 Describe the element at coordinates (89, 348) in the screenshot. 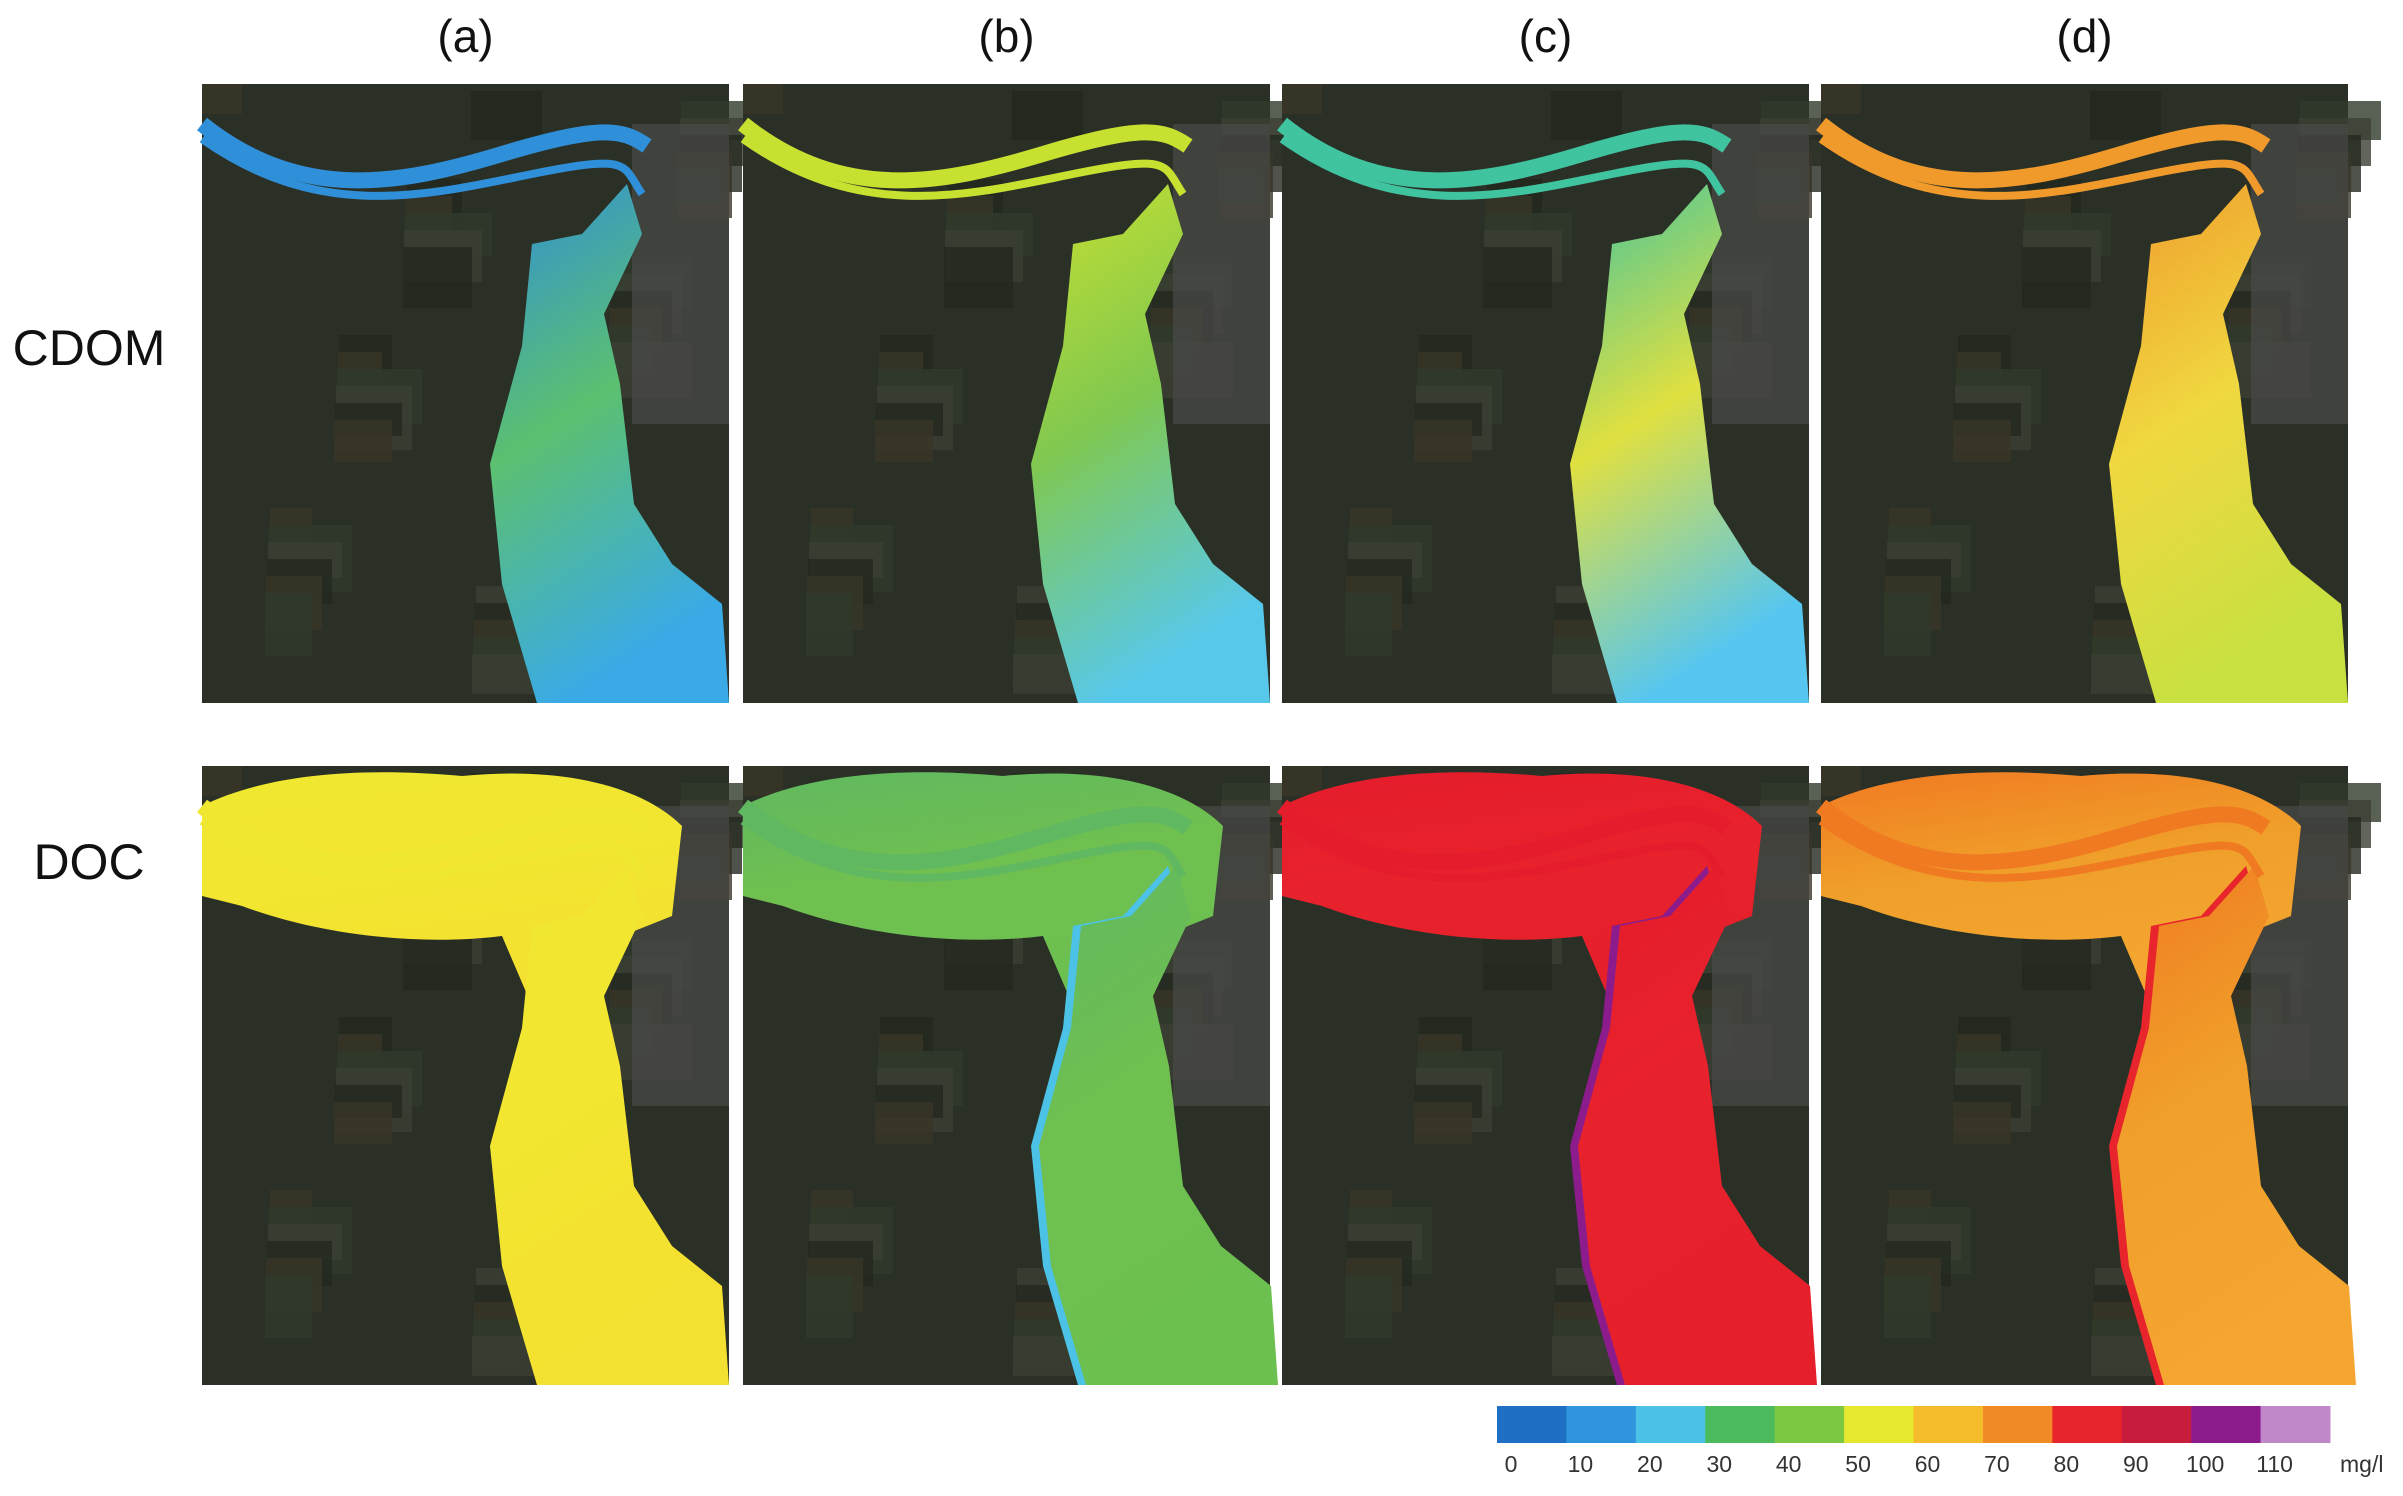

I see `row-label: CDOM` at that location.